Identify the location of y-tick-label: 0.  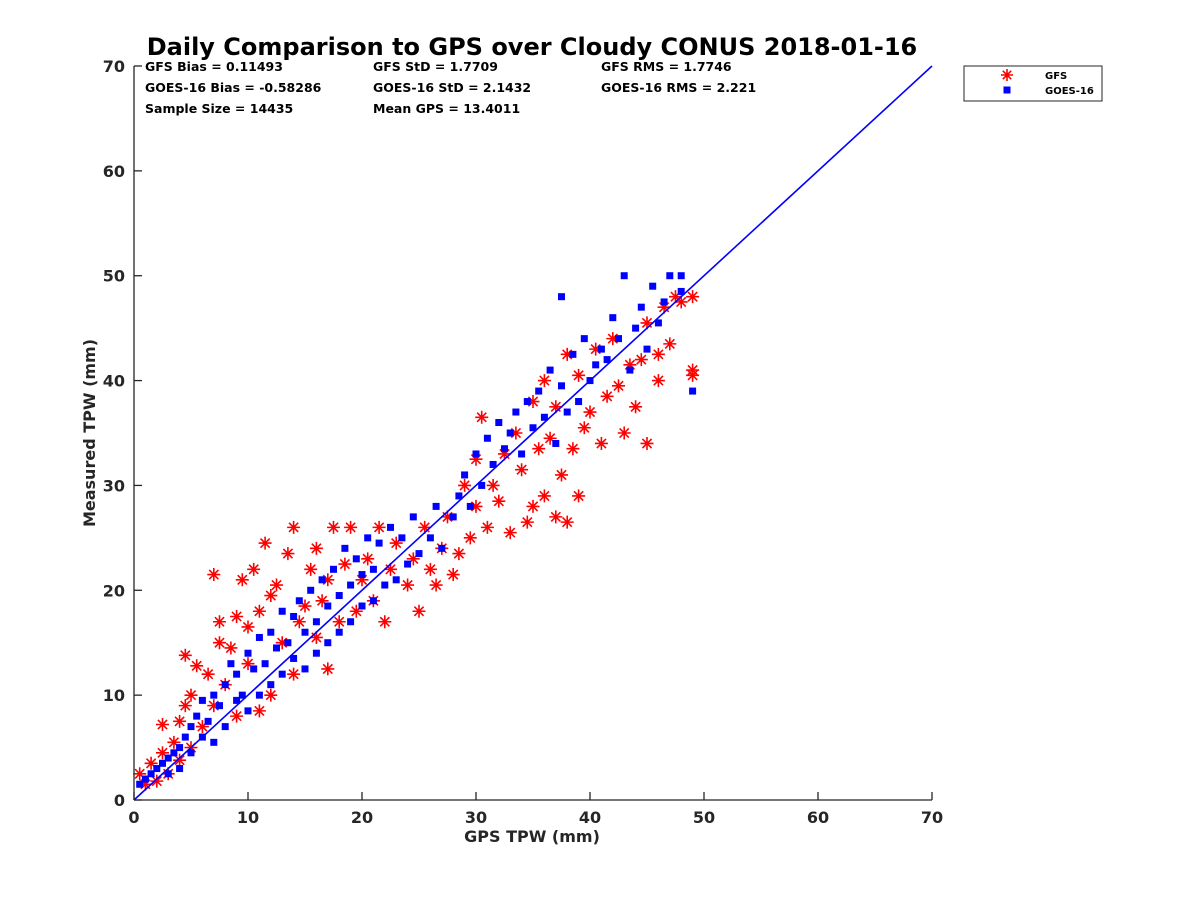
(119, 800).